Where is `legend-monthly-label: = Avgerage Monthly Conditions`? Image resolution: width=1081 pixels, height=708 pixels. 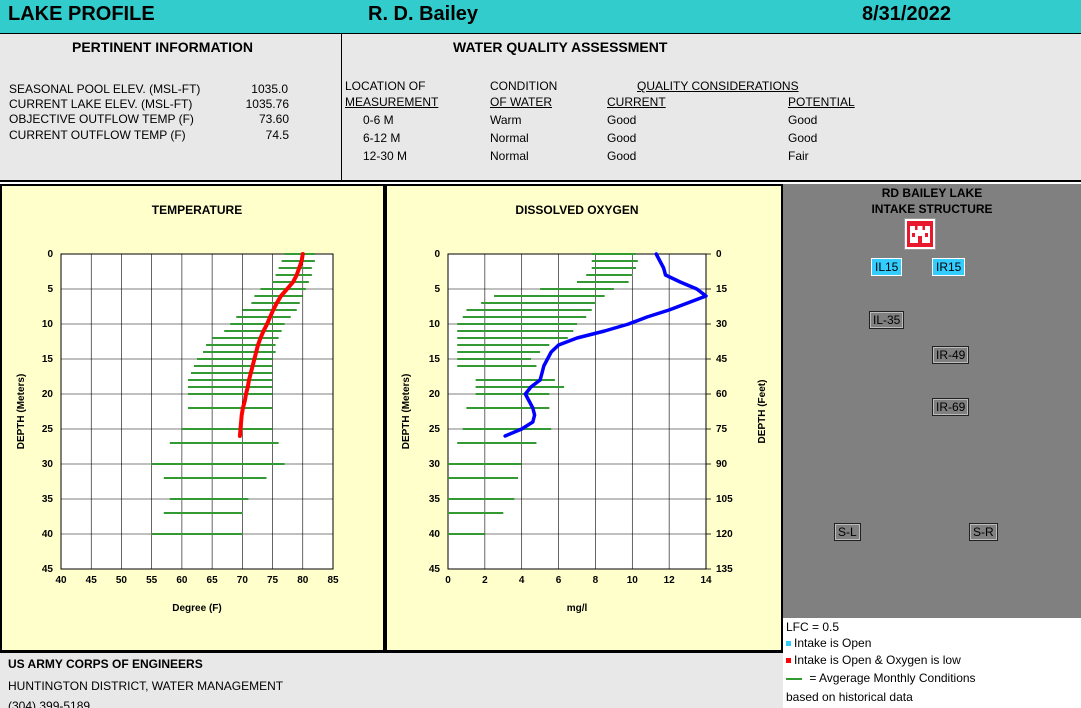 legend-monthly-label: = Avgerage Monthly Conditions is located at coordinates (891, 678).